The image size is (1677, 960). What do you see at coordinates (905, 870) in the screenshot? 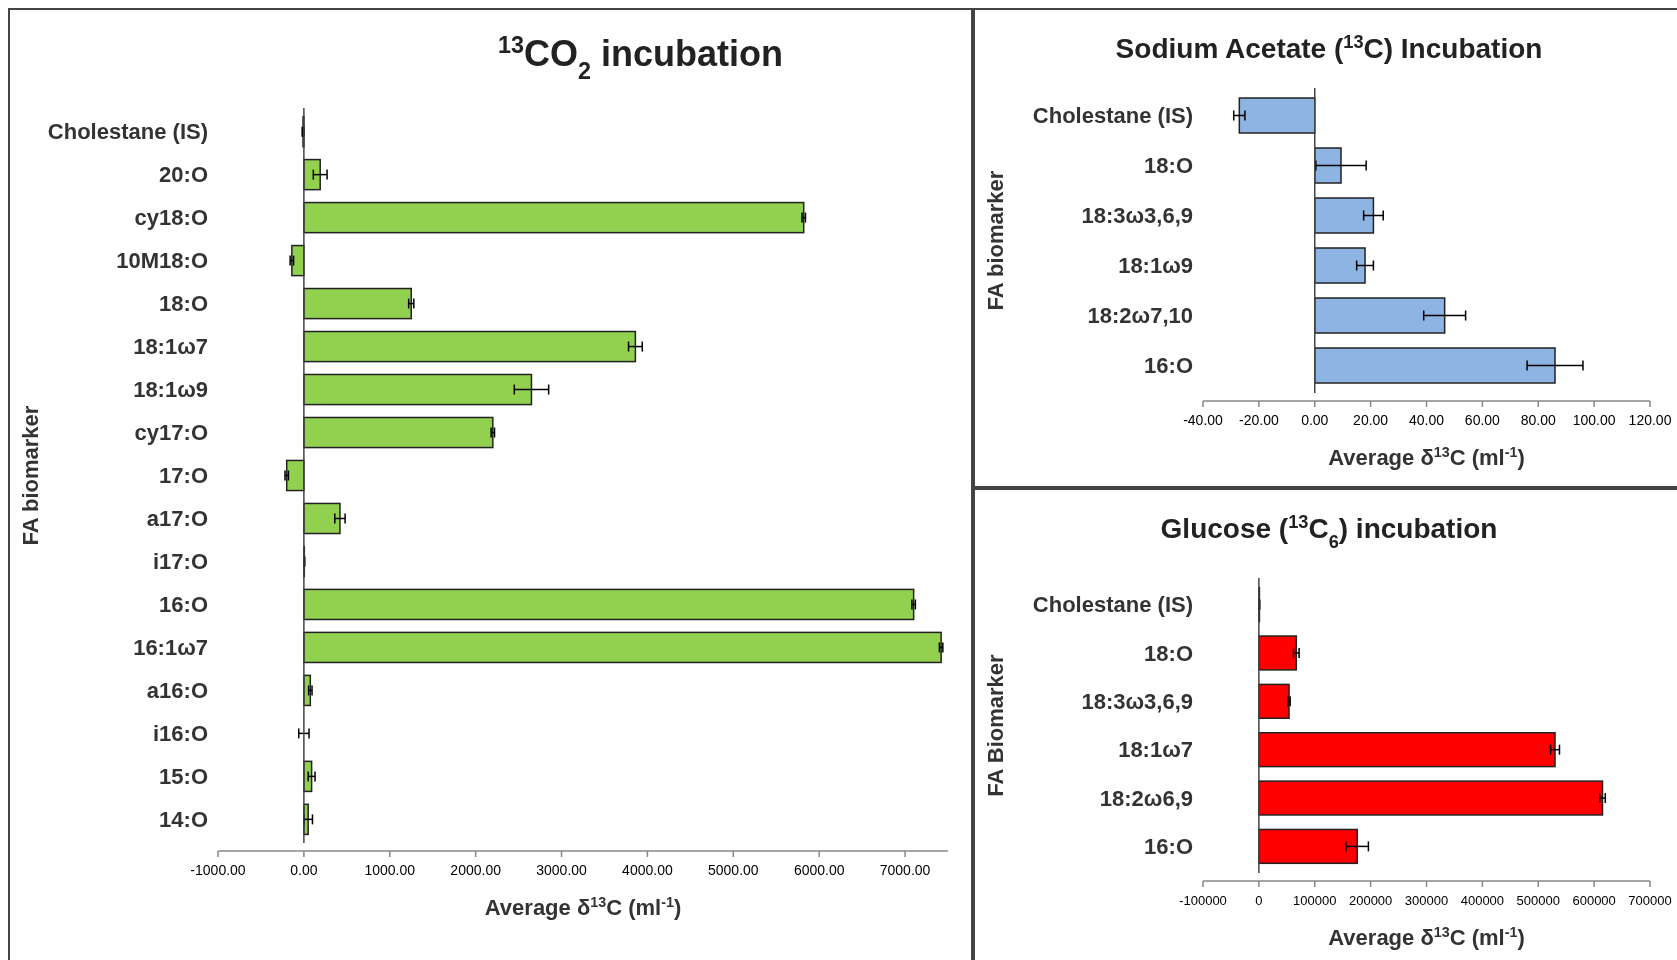
I see `x-tick-label: 7000.00` at bounding box center [905, 870].